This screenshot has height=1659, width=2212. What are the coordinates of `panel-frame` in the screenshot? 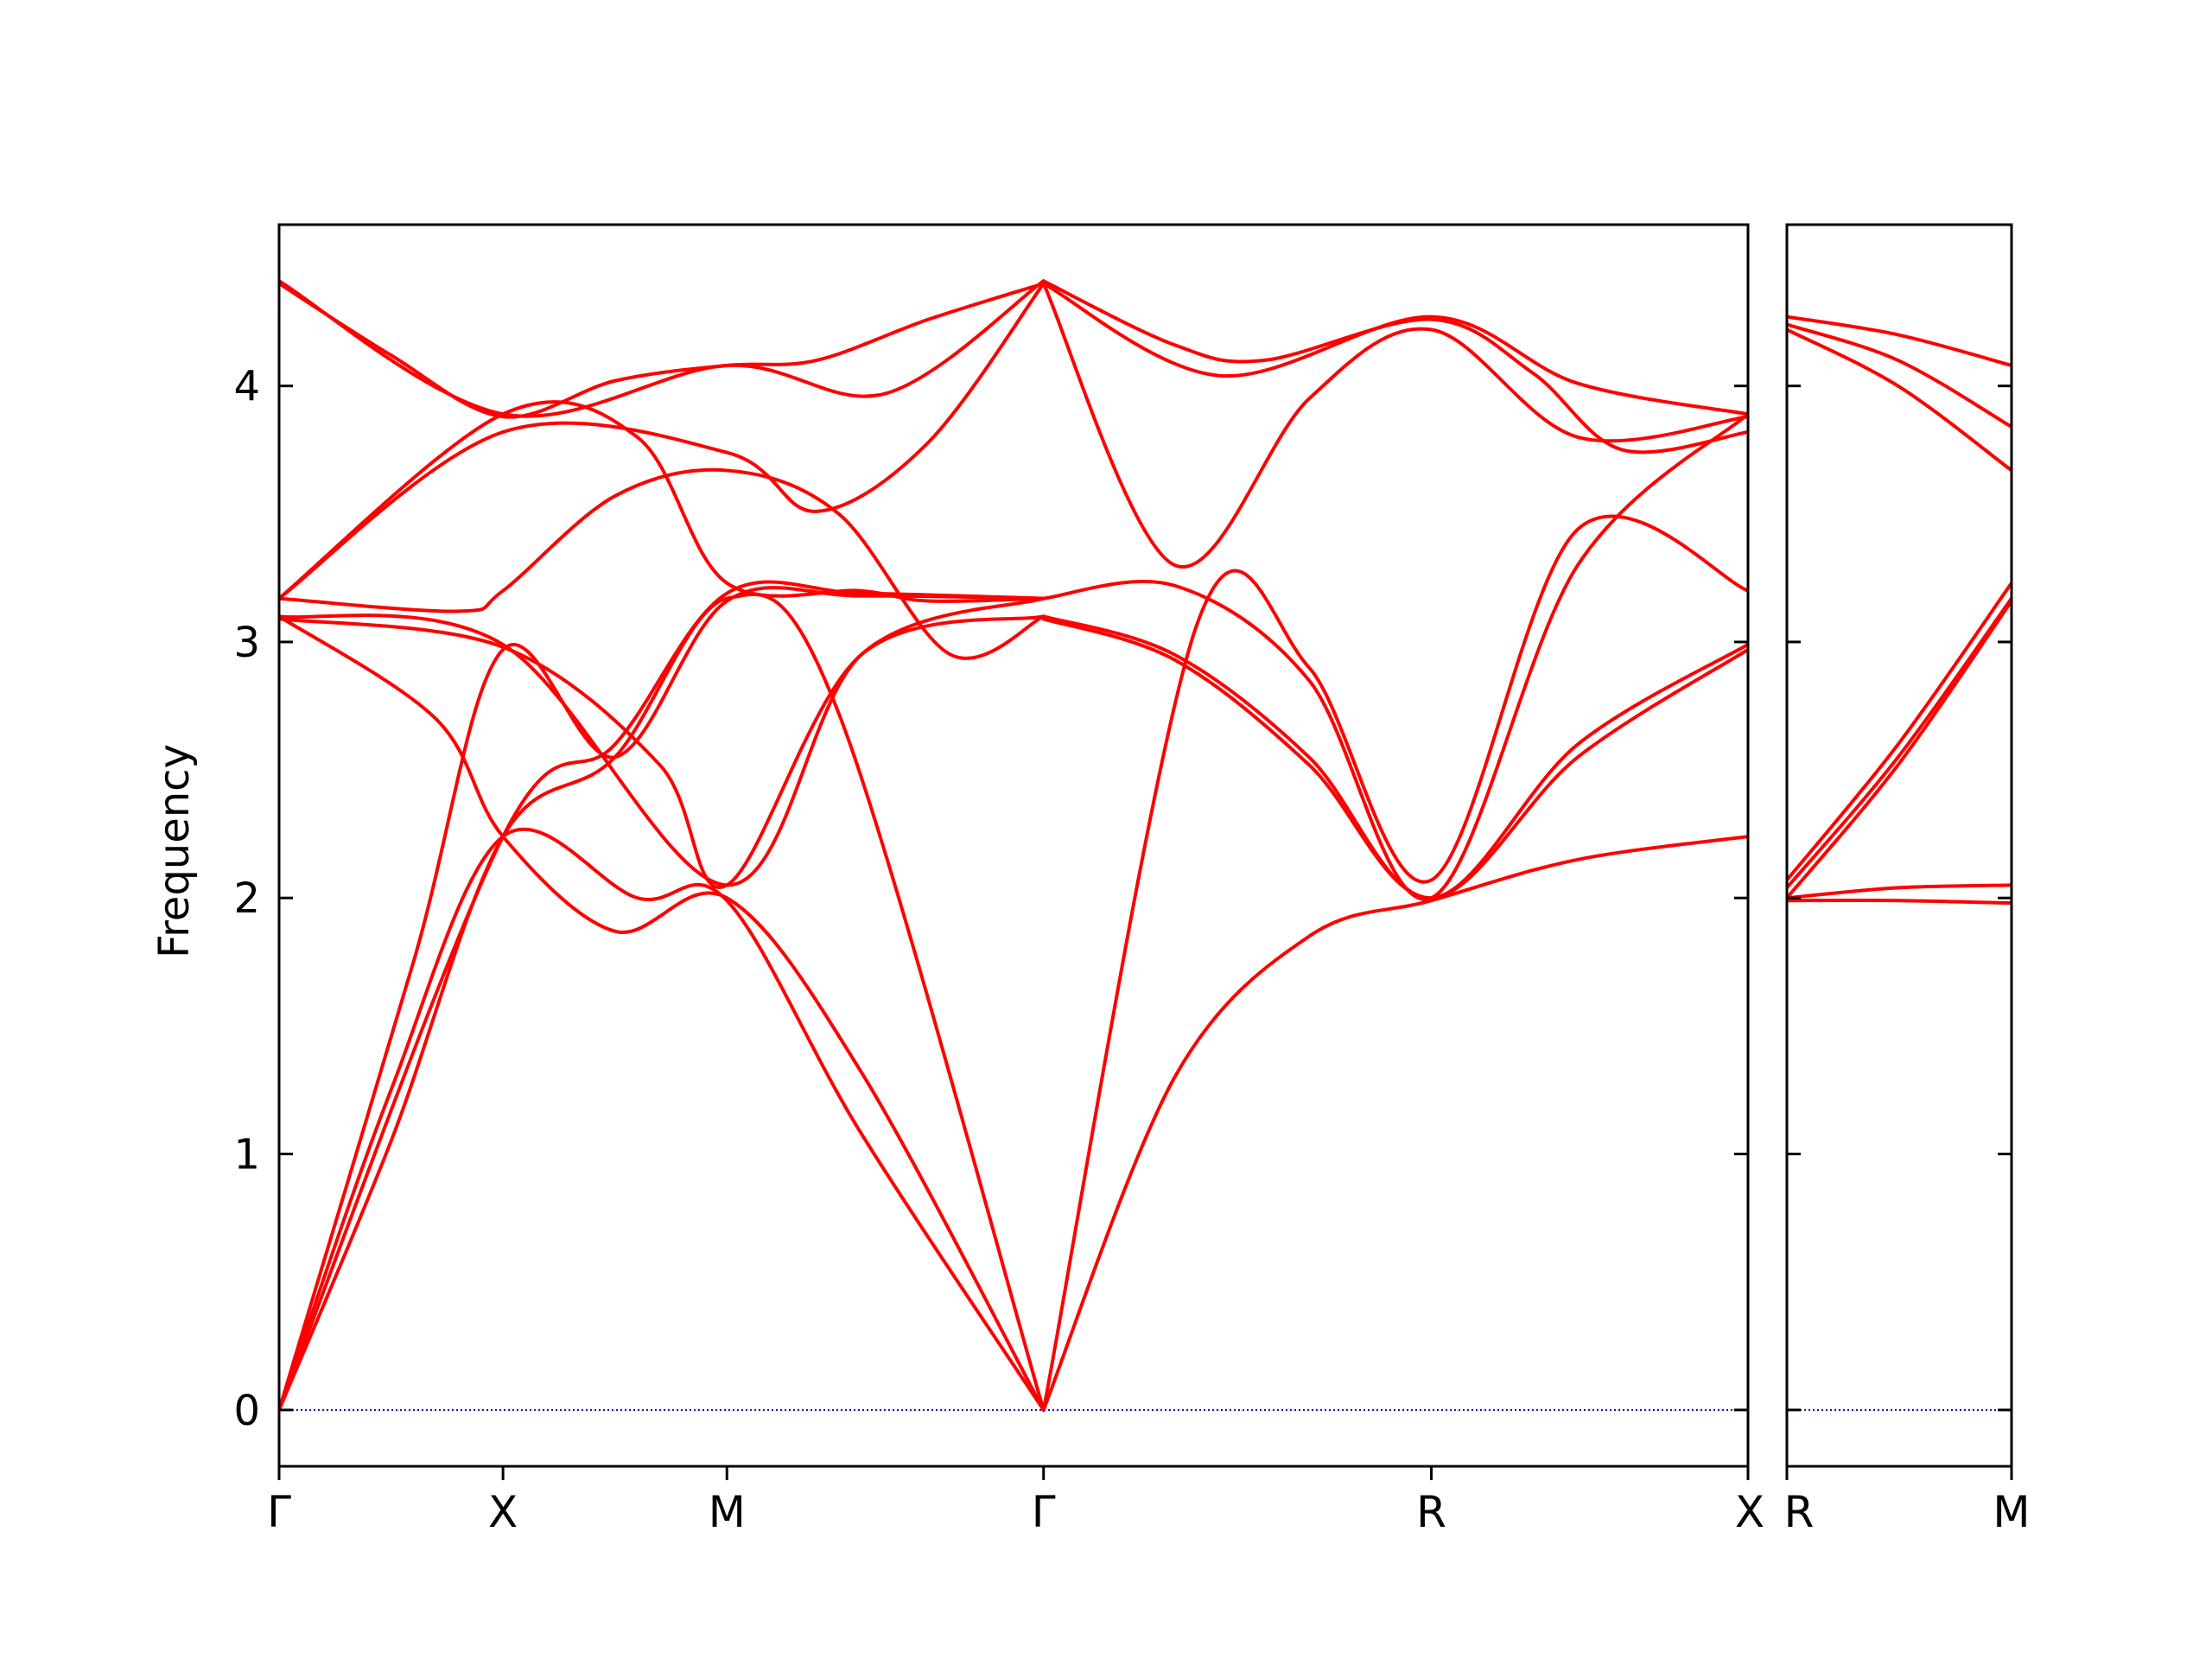 It's located at (1899, 845).